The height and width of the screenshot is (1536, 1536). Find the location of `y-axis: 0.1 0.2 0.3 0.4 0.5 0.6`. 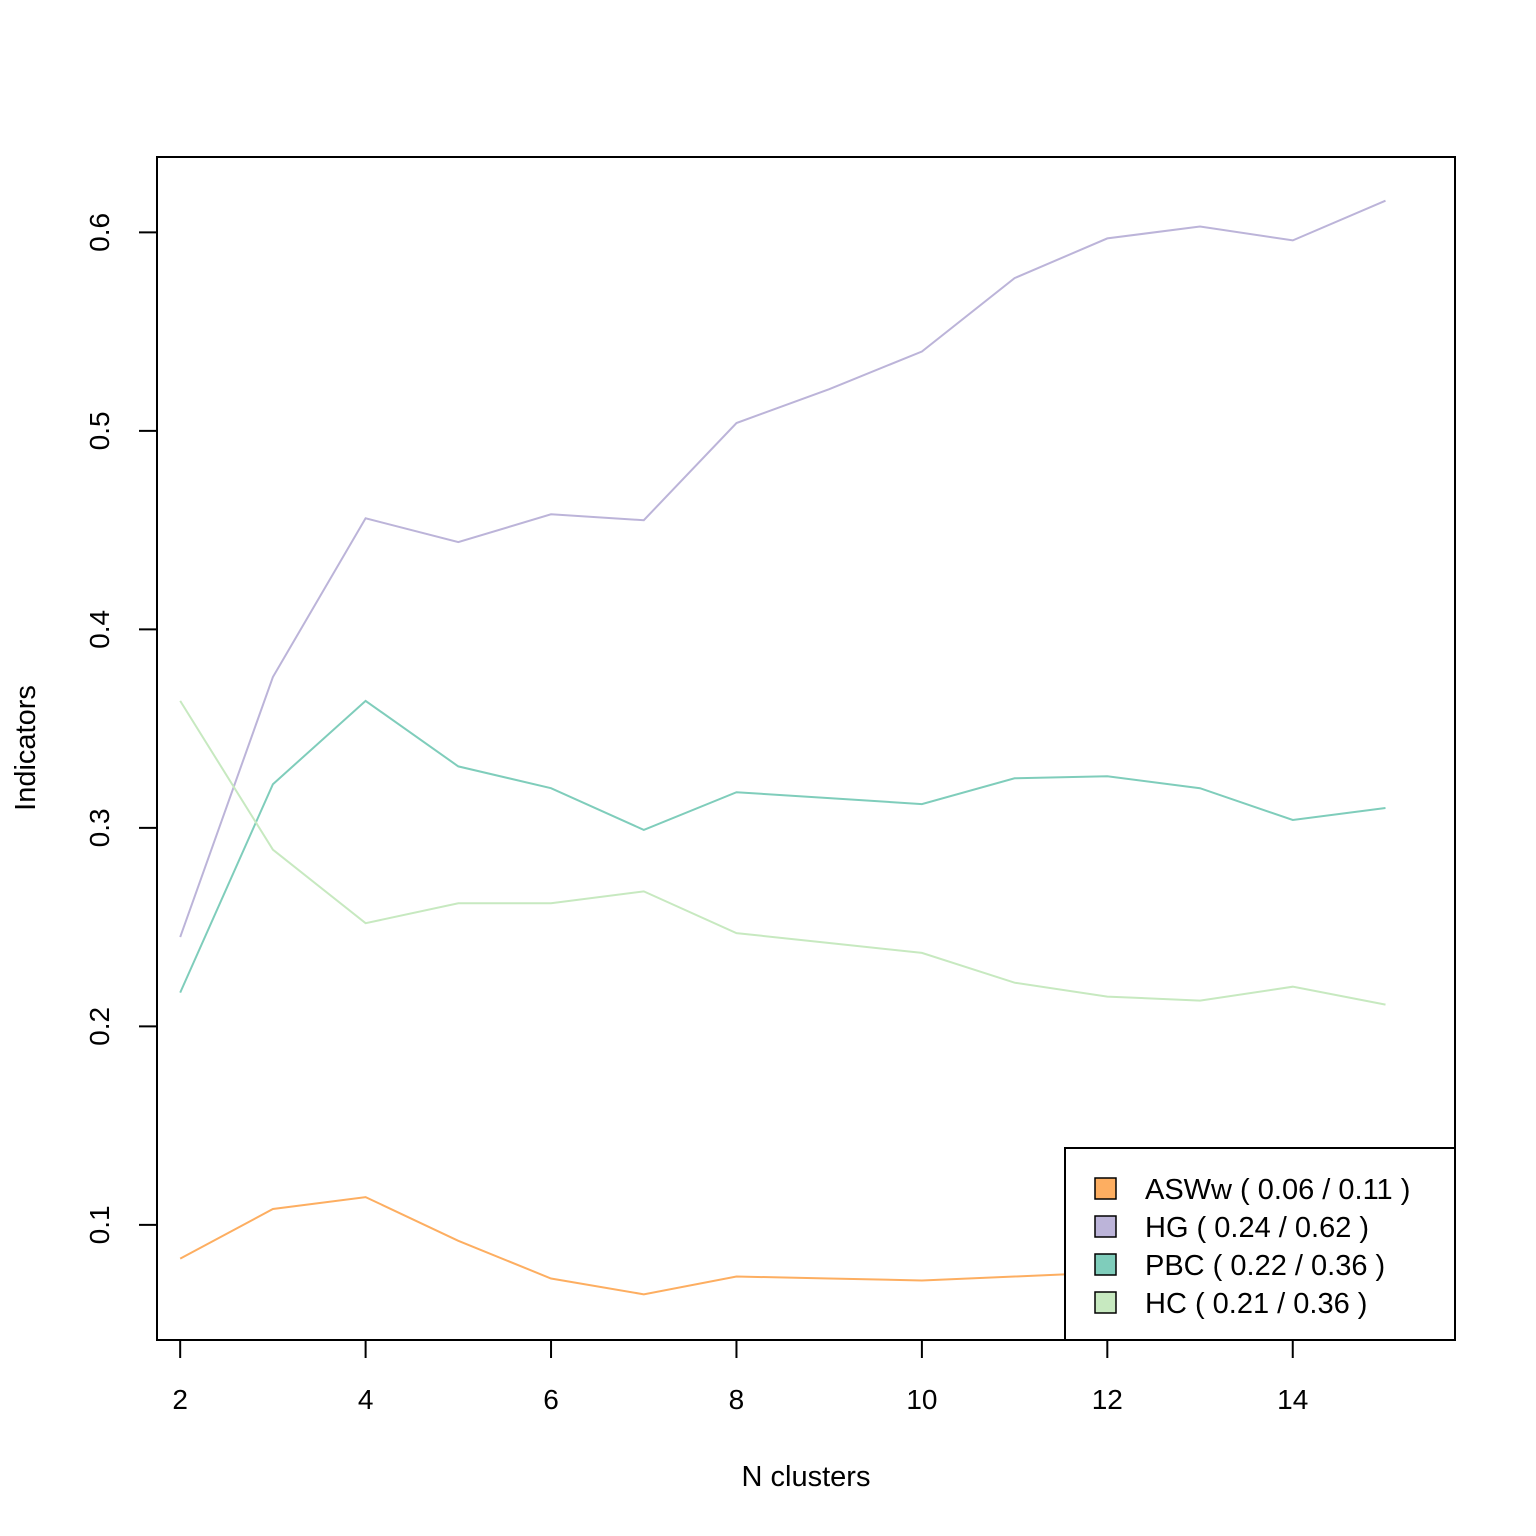

y-axis: 0.1 0.2 0.3 0.4 0.5 0.6 is located at coordinates (121, 728).